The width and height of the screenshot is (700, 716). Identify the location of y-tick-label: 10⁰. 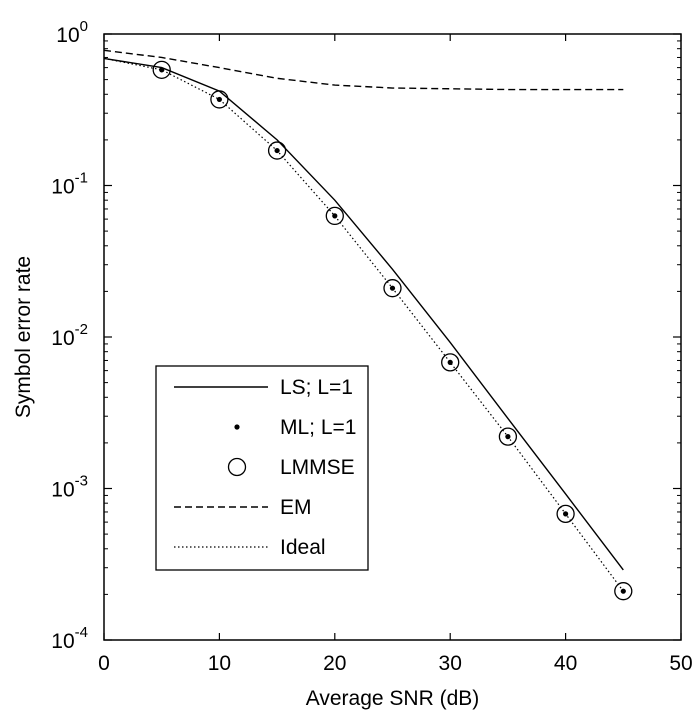
(72, 32).